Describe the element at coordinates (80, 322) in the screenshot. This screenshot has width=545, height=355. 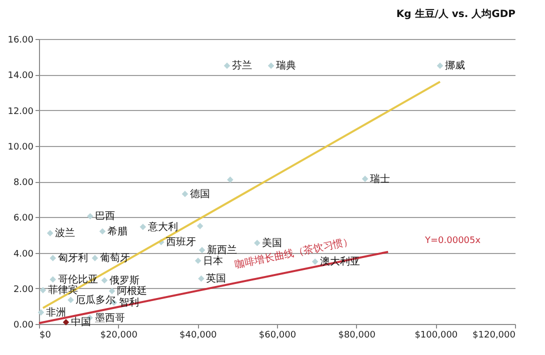
I see `annotation: 中国` at that location.